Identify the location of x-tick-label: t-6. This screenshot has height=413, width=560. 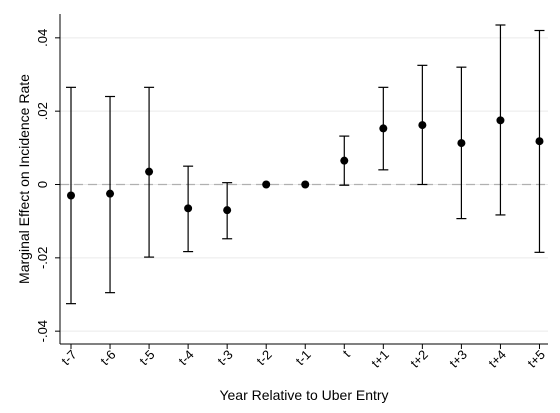
(107, 357).